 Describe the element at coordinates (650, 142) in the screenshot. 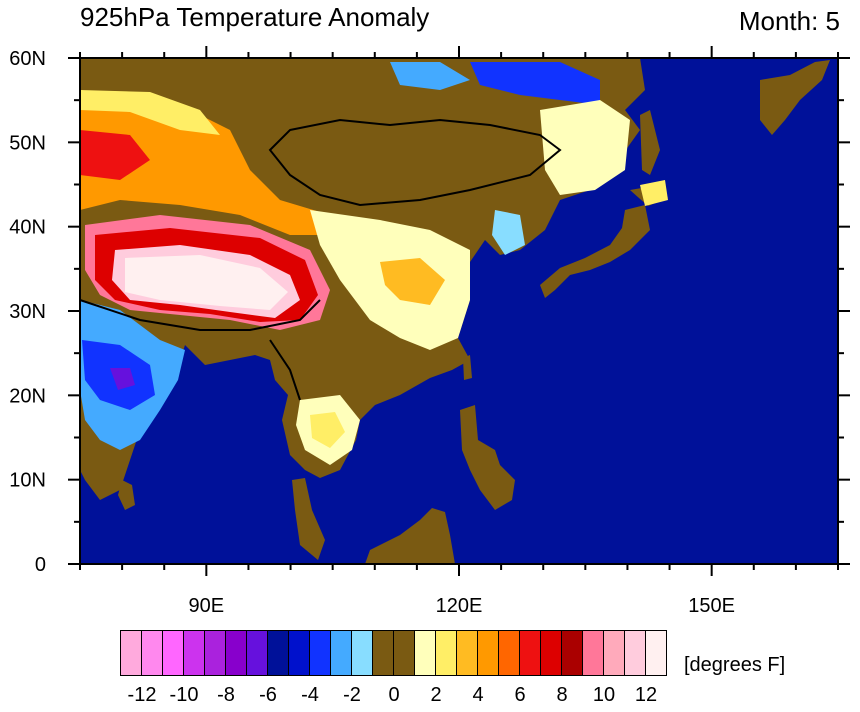

I see `sakhalin` at that location.